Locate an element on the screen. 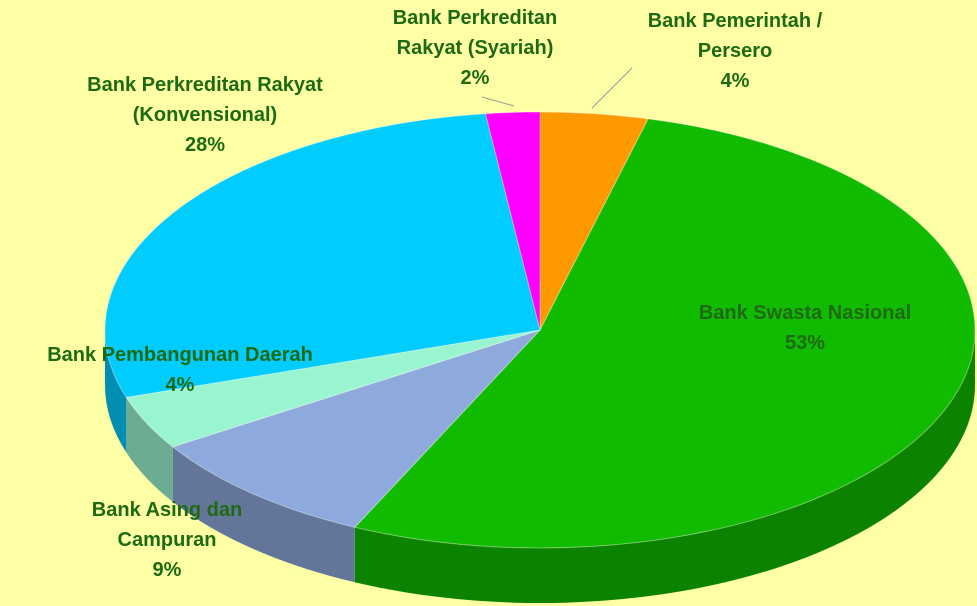 The image size is (977, 606). label-category: Bank Swasta Nasional is located at coordinates (805, 313).